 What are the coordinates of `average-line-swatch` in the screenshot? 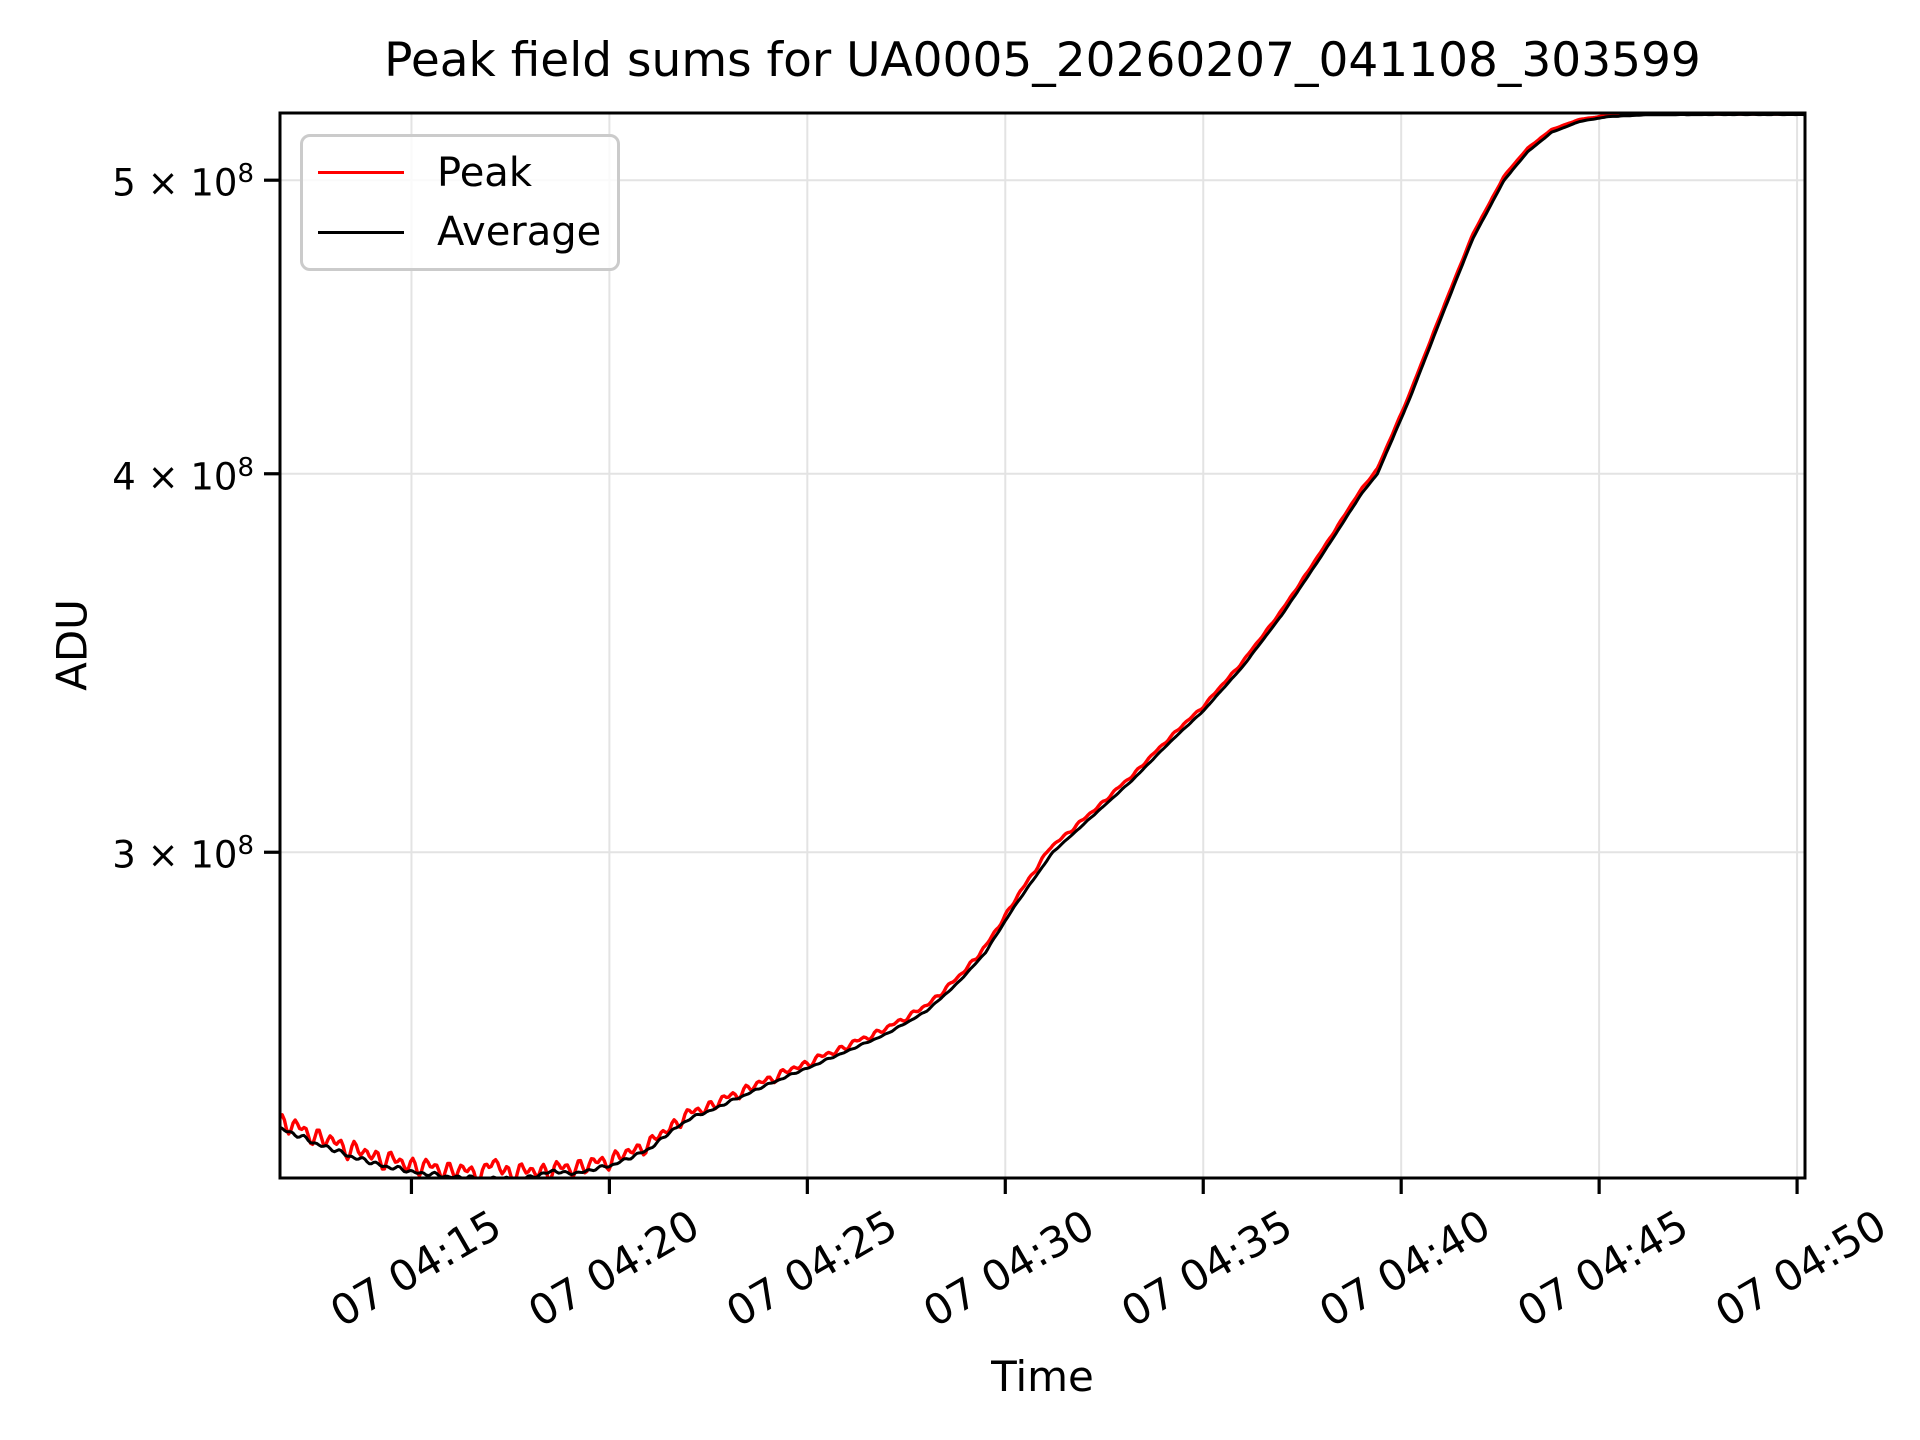 It's located at (361, 232).